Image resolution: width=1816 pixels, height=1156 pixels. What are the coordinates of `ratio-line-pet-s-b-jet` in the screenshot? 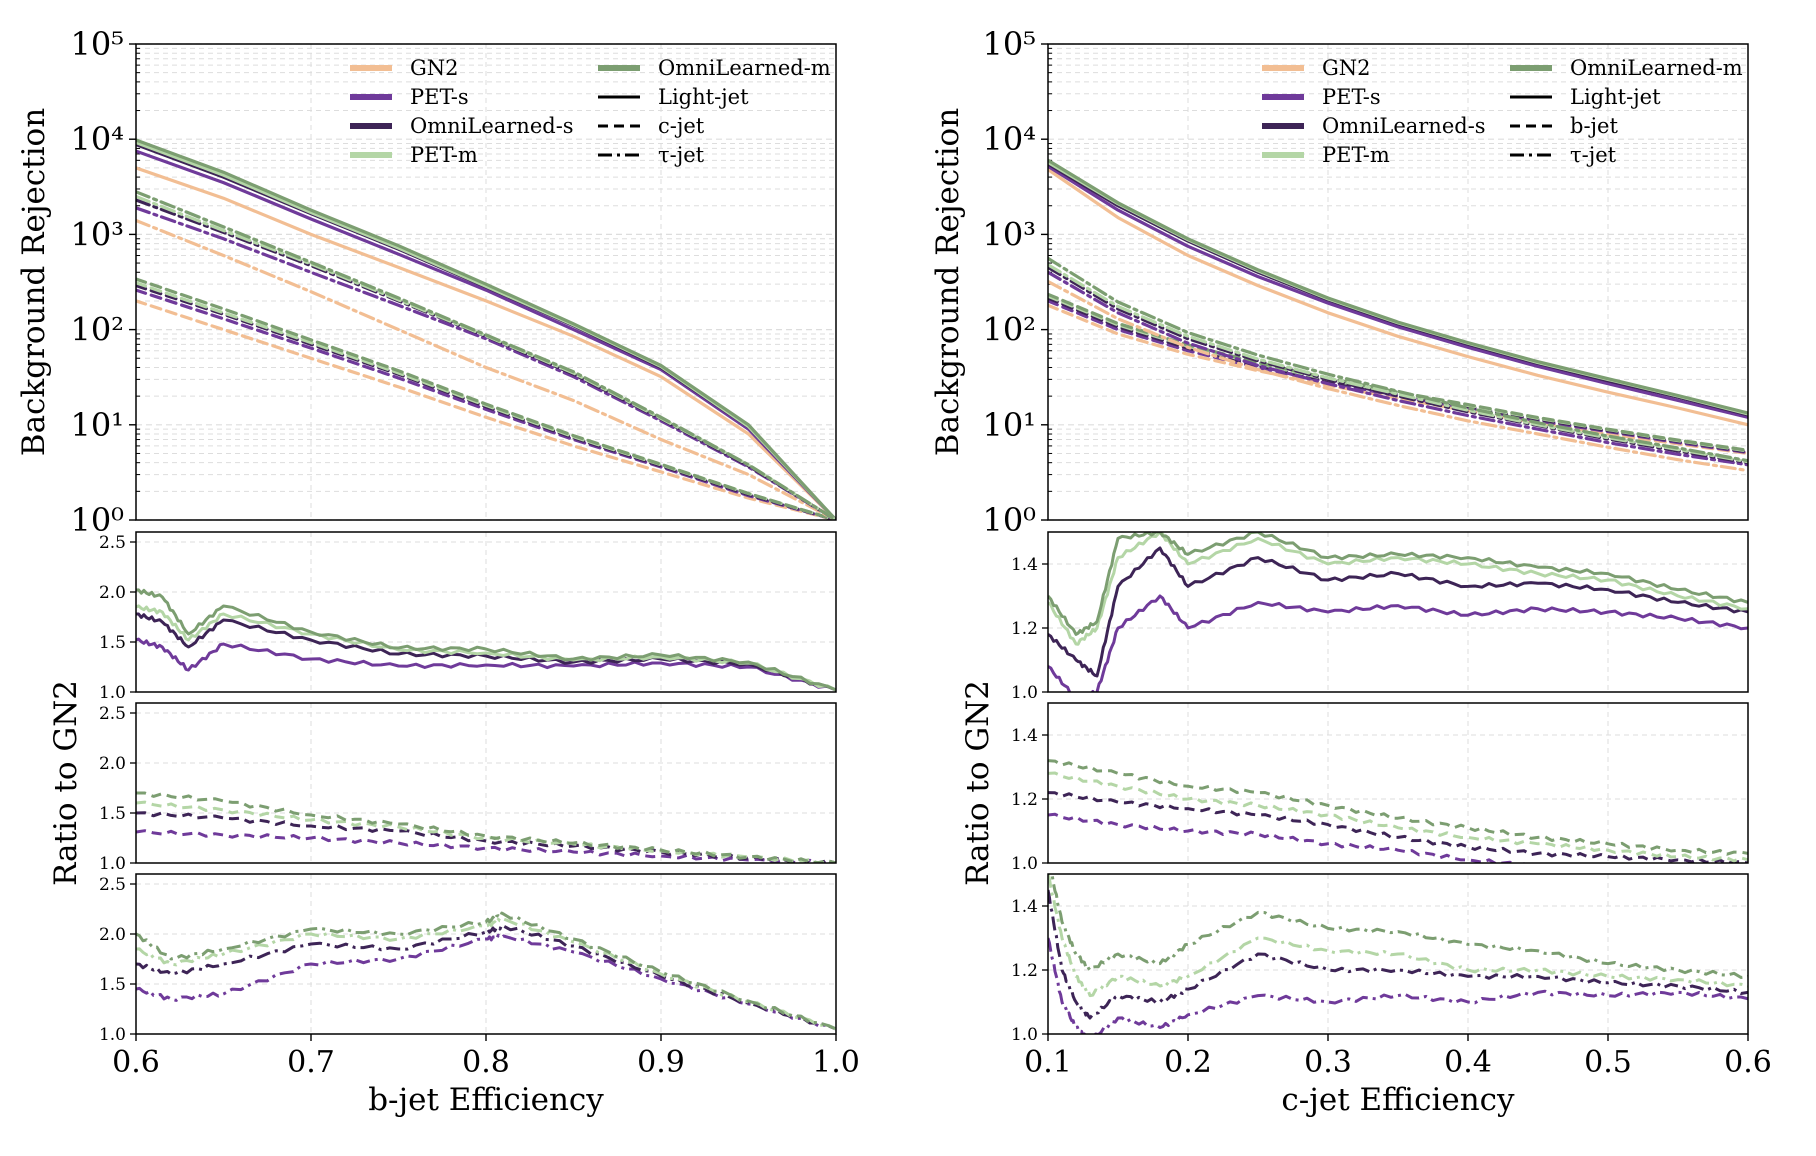 It's located at (1288, 837).